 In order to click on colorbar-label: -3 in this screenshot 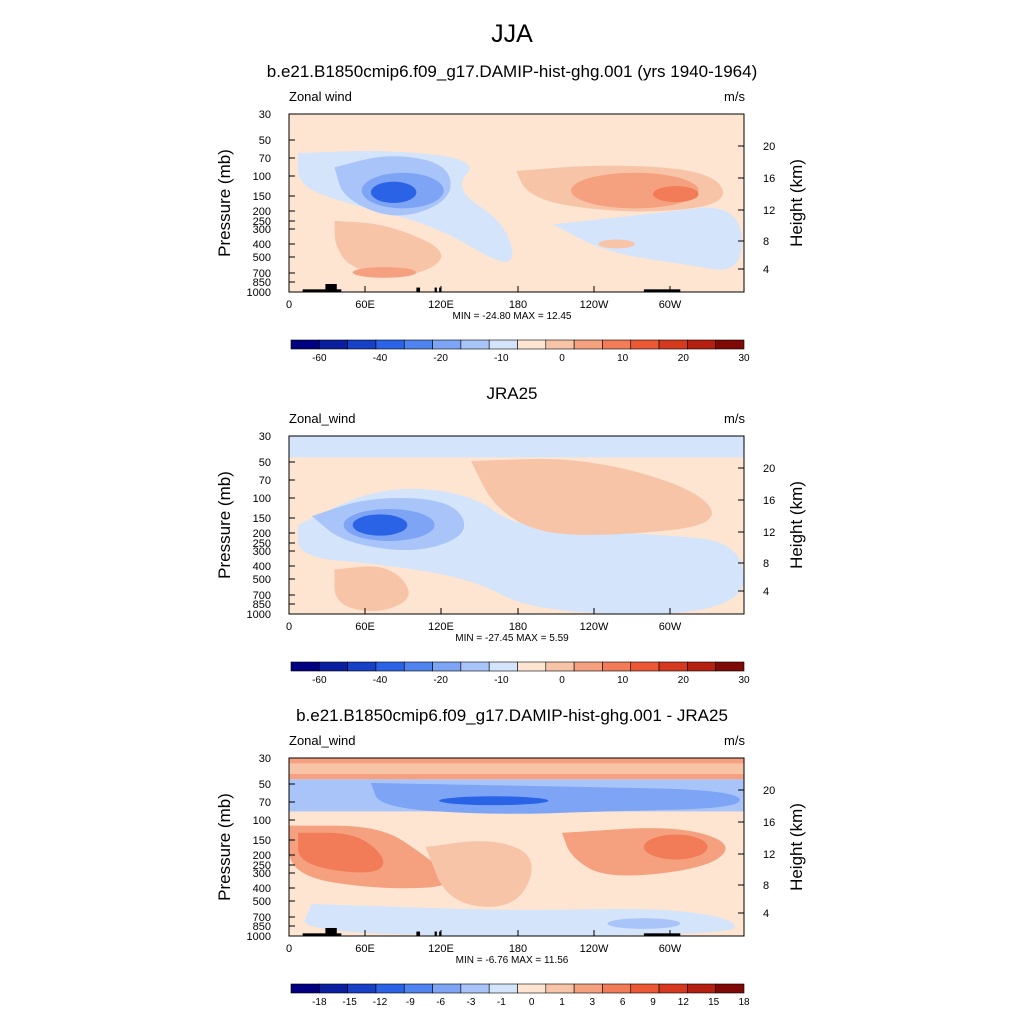, I will do `click(471, 1002)`.